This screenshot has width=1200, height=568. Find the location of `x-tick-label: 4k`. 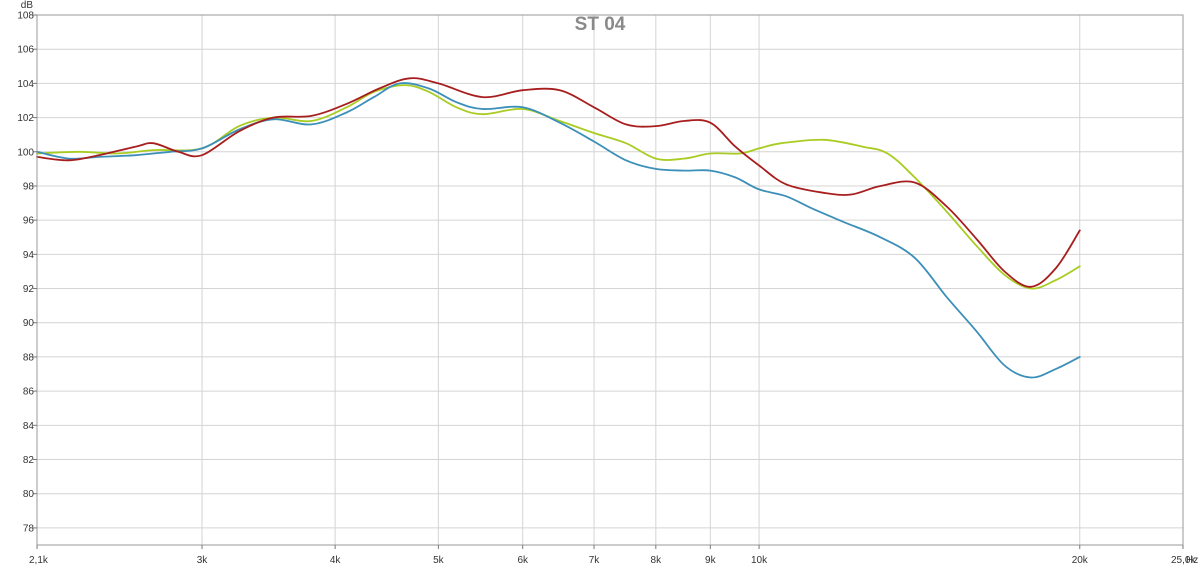

x-tick-label: 4k is located at coordinates (336, 560).